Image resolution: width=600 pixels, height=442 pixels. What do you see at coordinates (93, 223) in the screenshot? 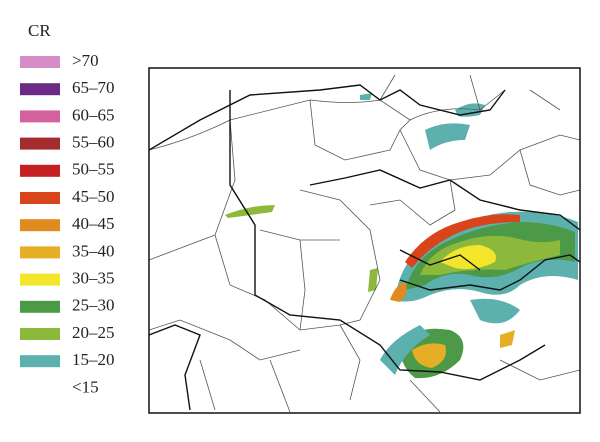
I see `legend-label: 40–45` at bounding box center [93, 223].